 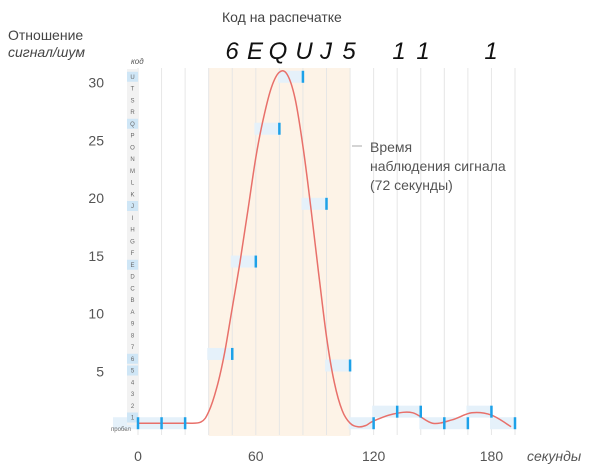 I want to click on code-label: I, so click(x=133, y=219).